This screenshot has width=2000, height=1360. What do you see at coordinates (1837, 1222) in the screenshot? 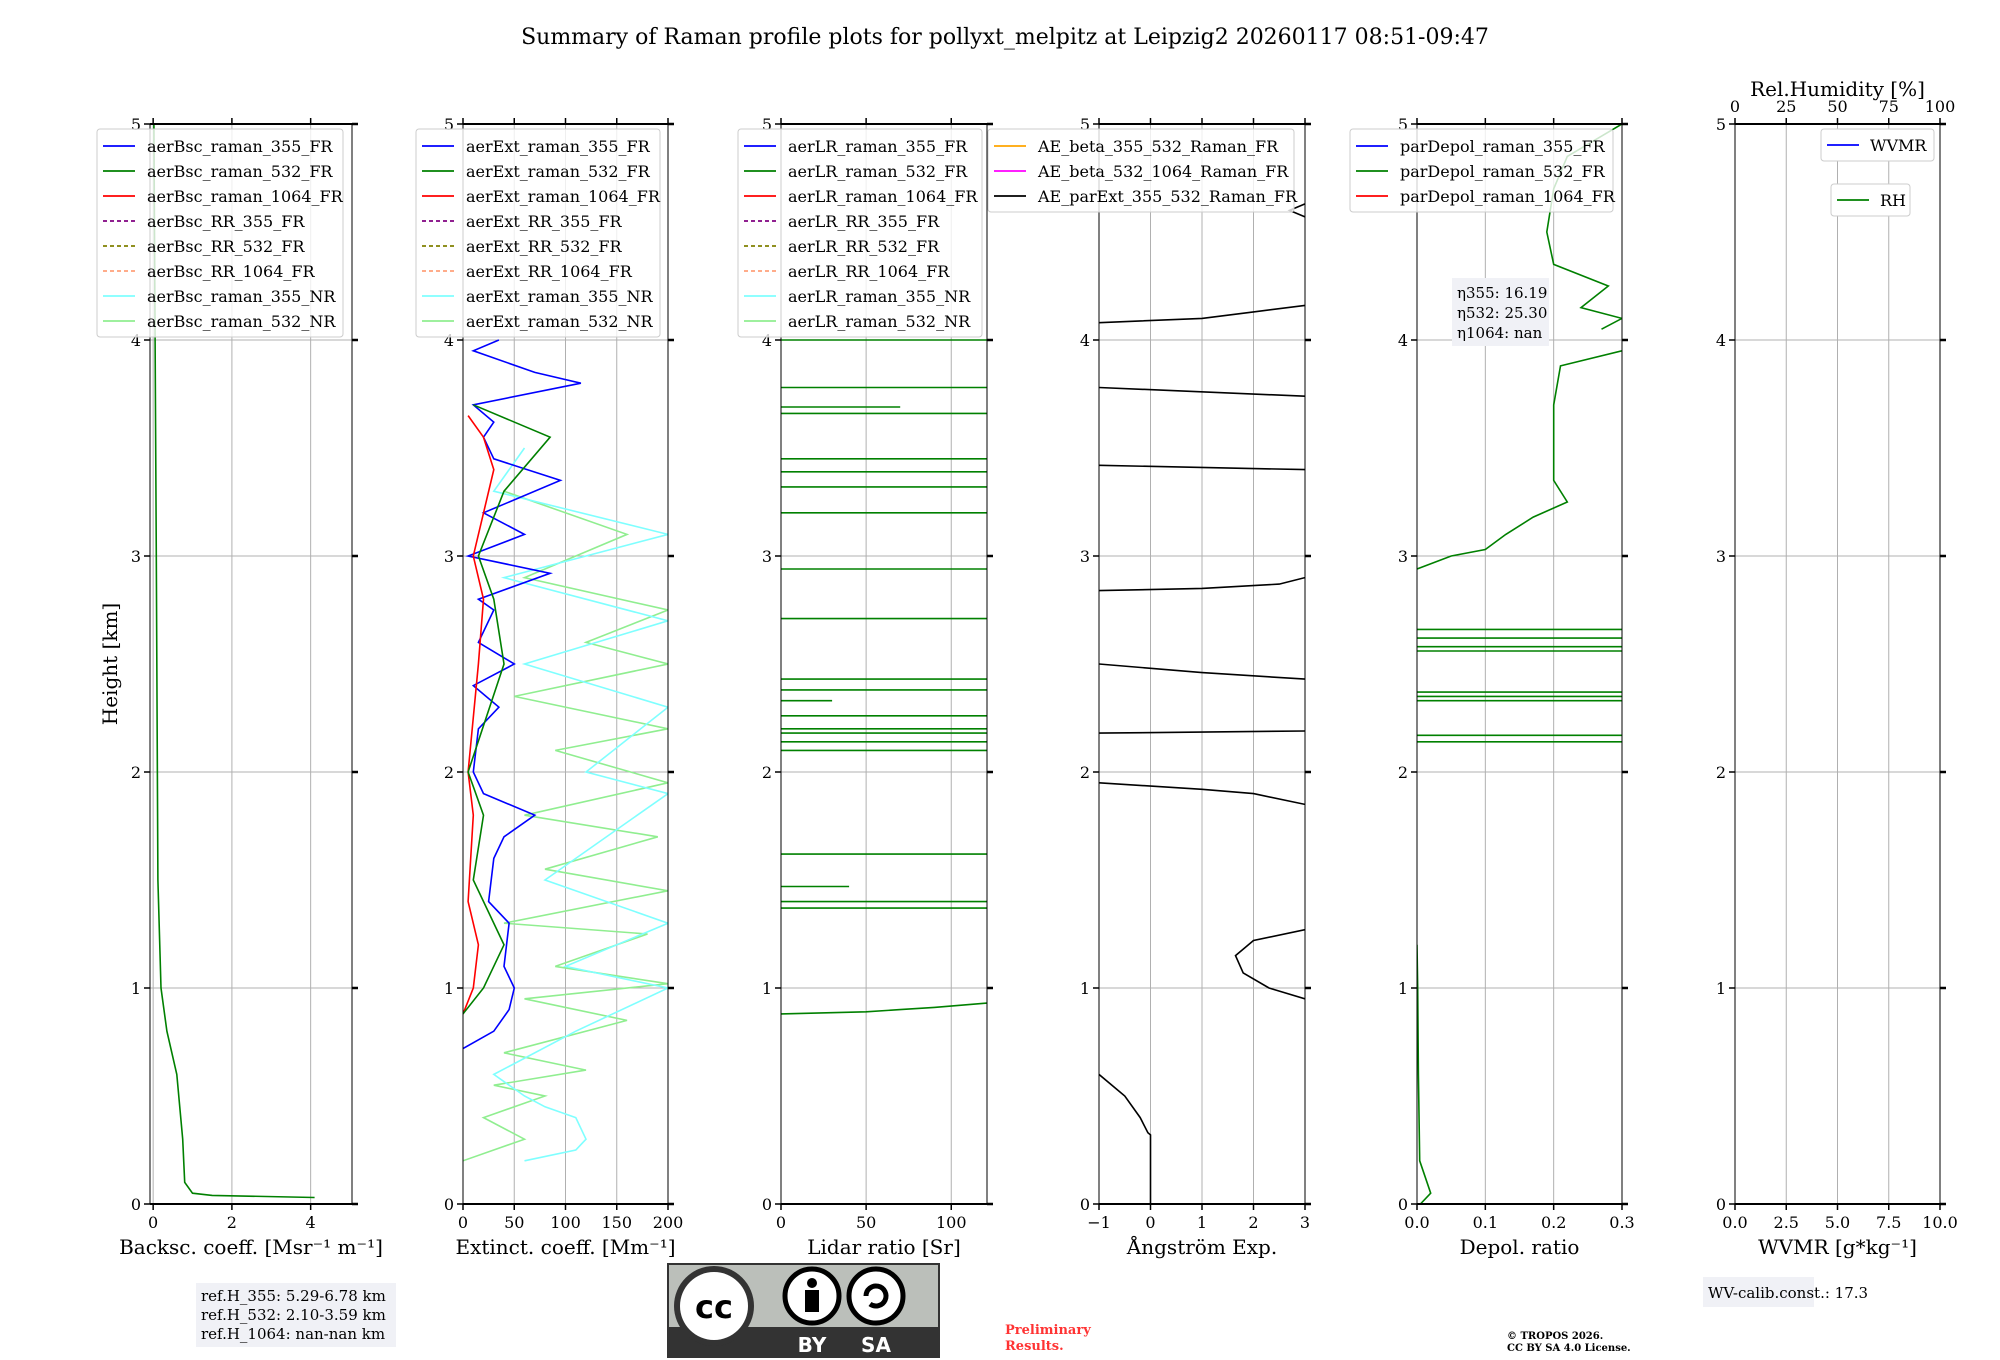
I see `x-tick-label: 5.0` at bounding box center [1837, 1222].